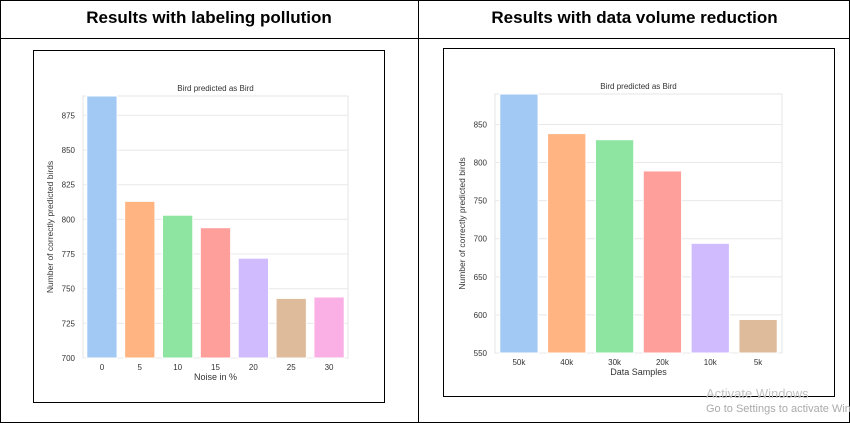 The image size is (850, 423). Describe the element at coordinates (481, 277) in the screenshot. I see `y-tick-label: 650` at that location.